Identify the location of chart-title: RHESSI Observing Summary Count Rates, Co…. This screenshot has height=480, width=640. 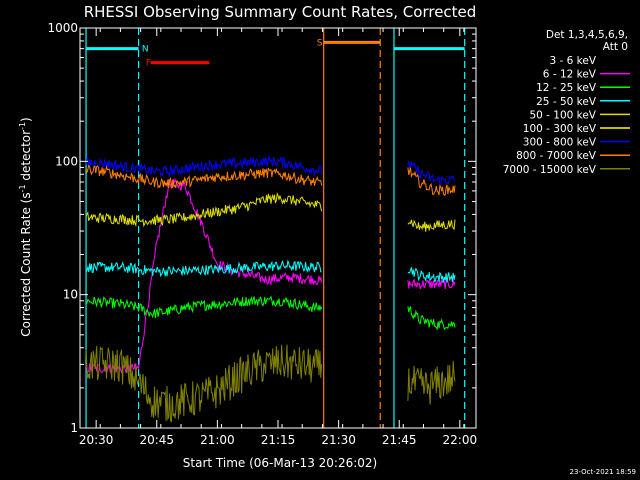
(280, 12).